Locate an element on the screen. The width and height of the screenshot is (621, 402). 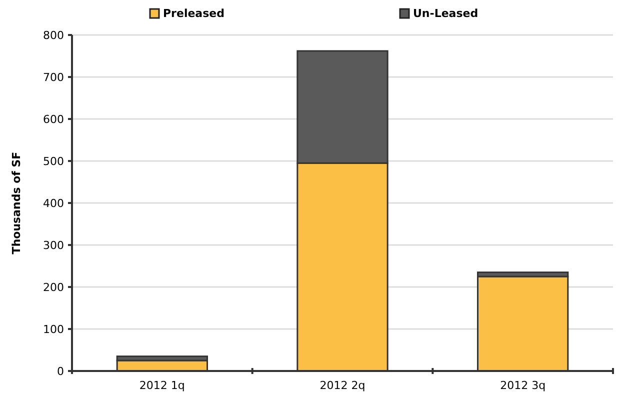
y-tick-label: 400 is located at coordinates (53, 203).